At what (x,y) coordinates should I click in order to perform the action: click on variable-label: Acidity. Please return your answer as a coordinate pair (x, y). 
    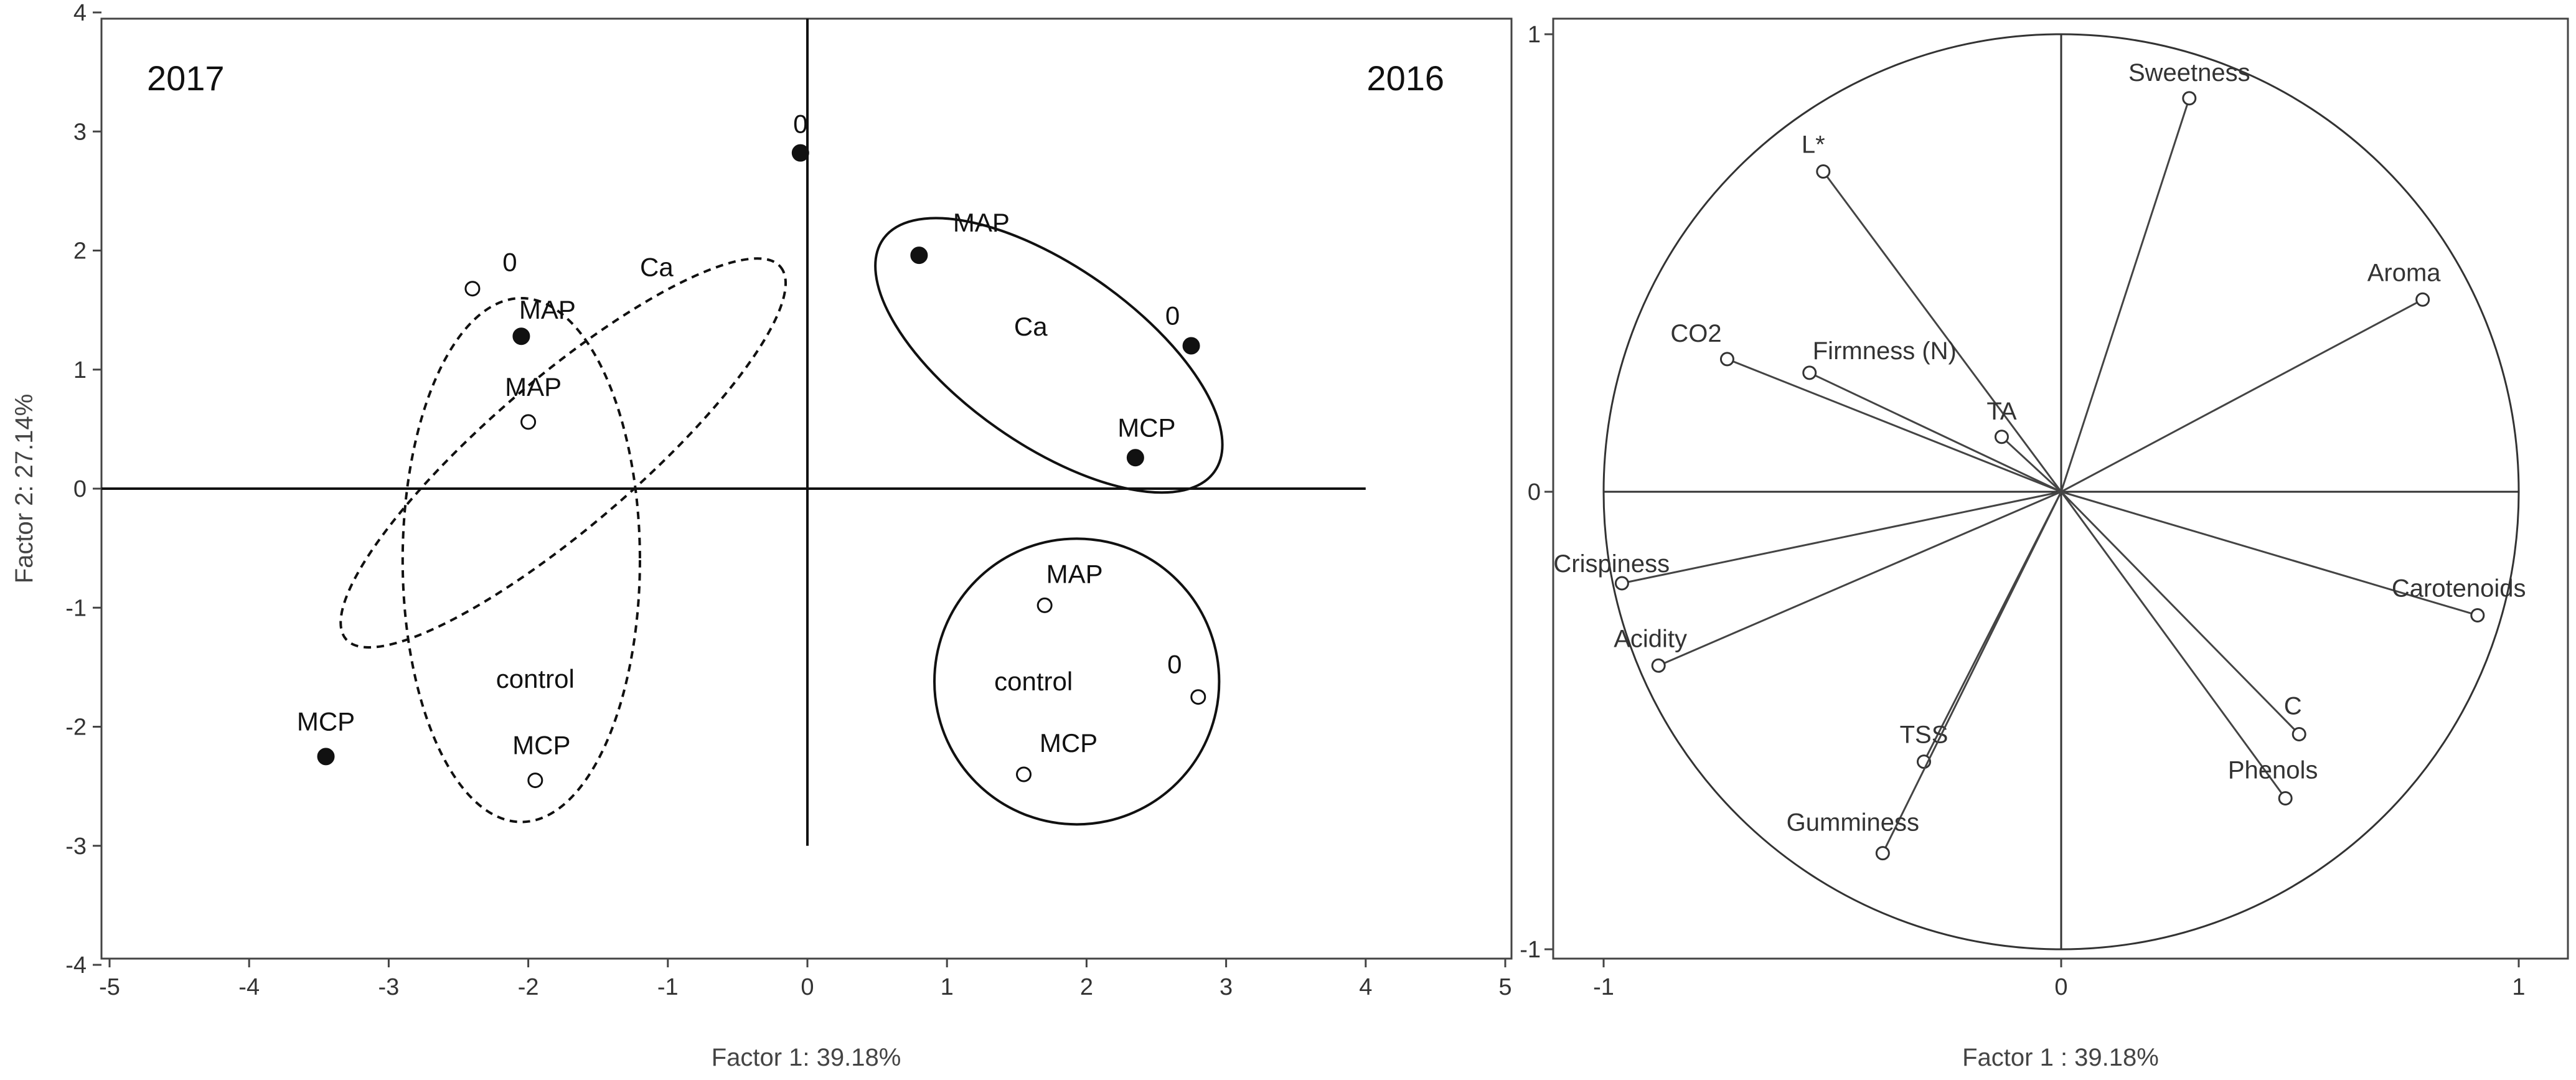
    Looking at the image, I should click on (1650, 638).